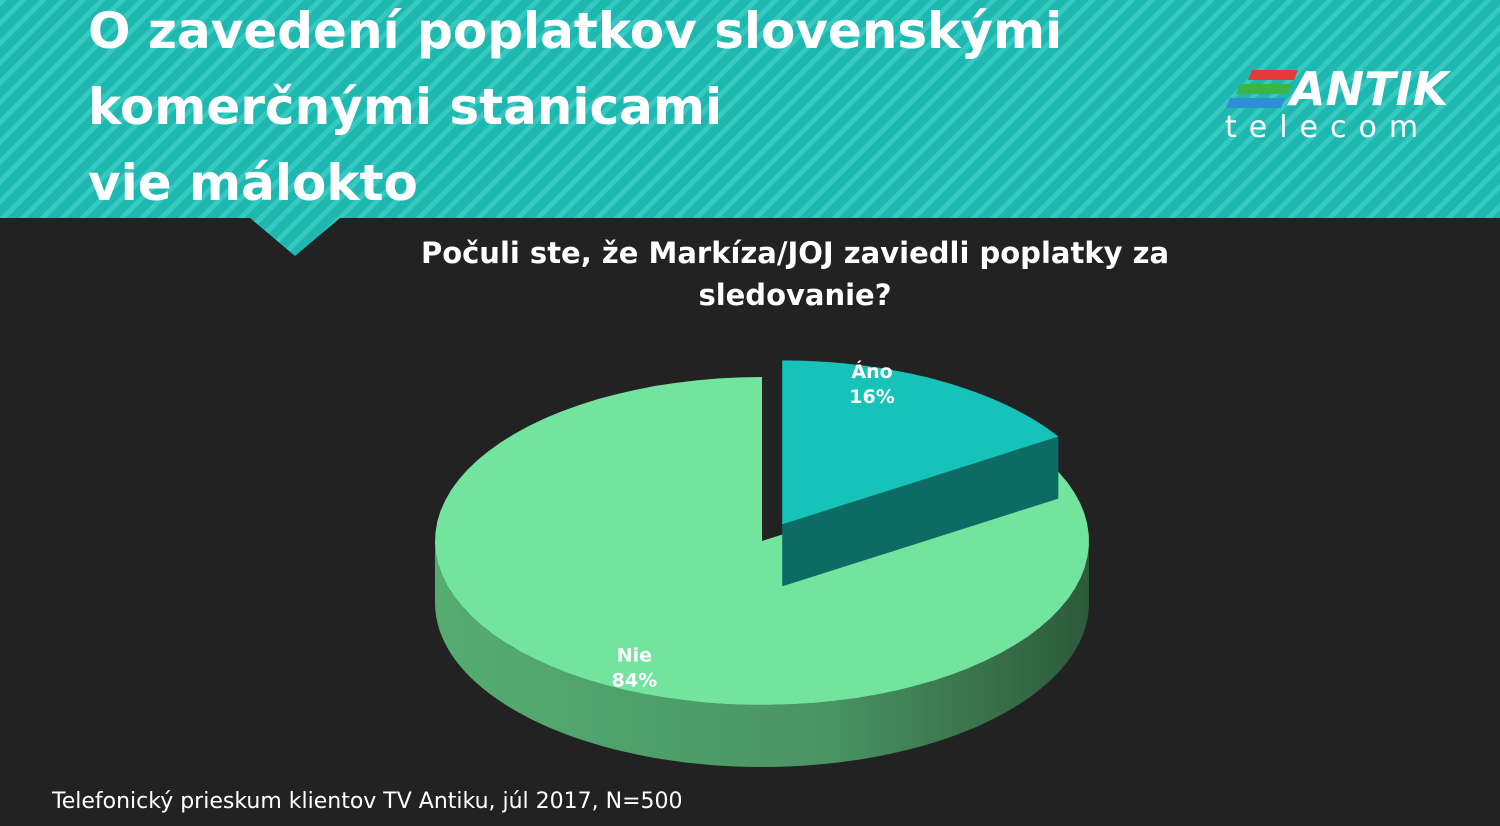  I want to click on slice-wall, so click(920, 511).